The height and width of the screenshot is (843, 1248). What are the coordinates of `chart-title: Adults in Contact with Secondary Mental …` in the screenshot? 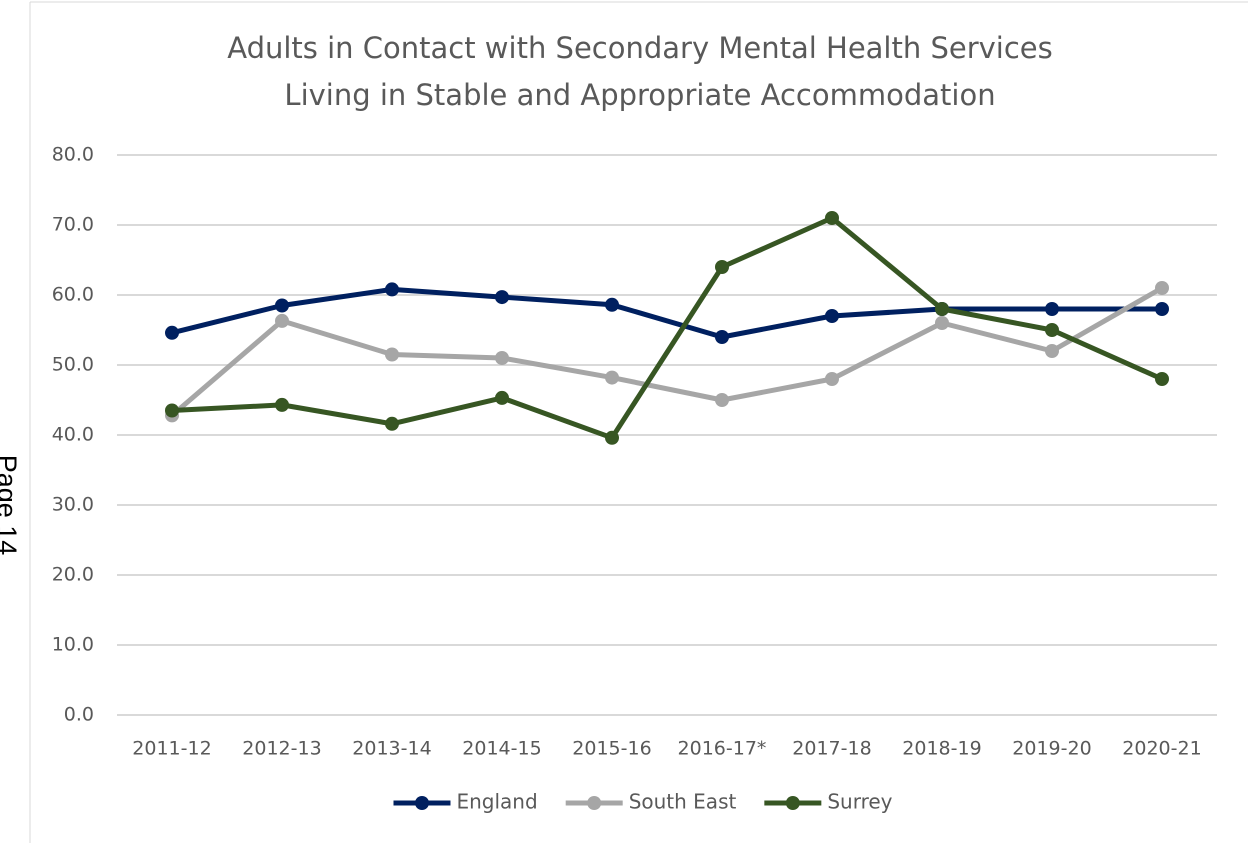 It's located at (640, 48).